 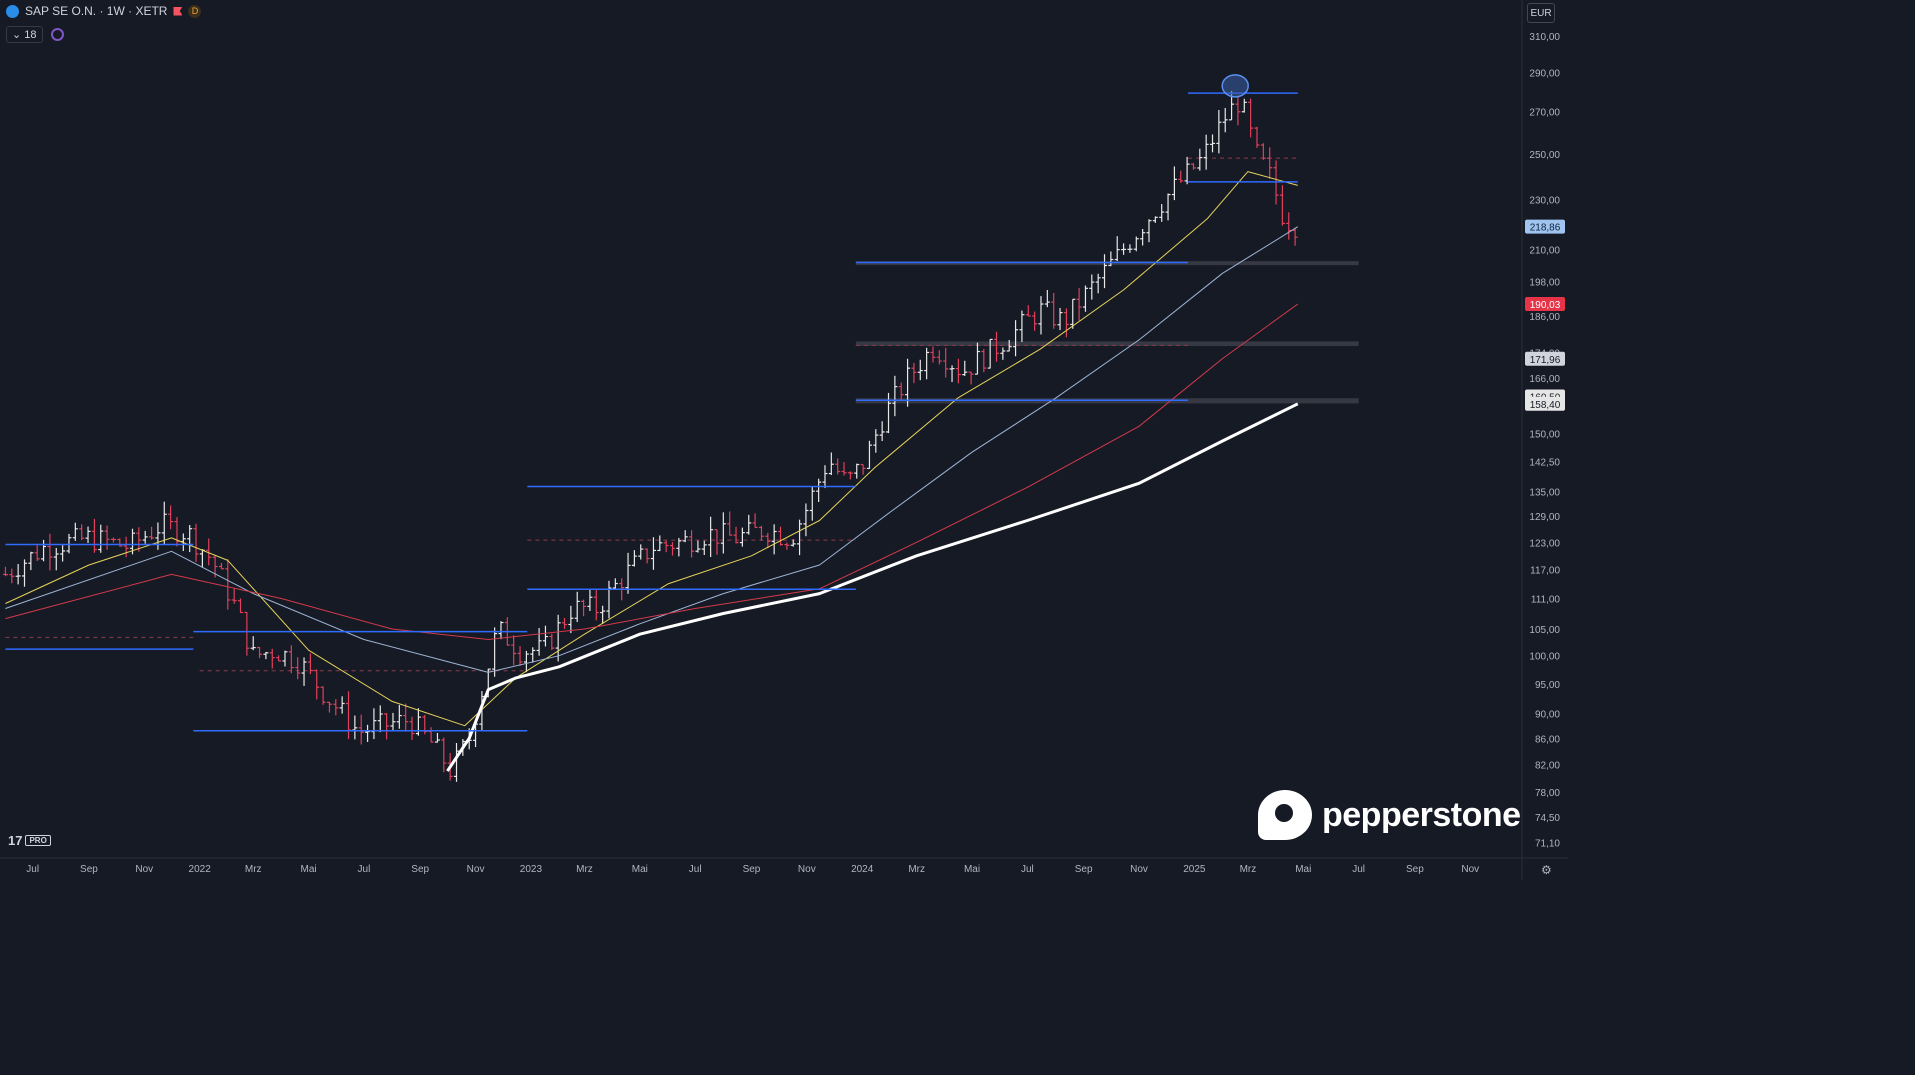 I want to click on x-tick-label: Sep, so click(x=89, y=869).